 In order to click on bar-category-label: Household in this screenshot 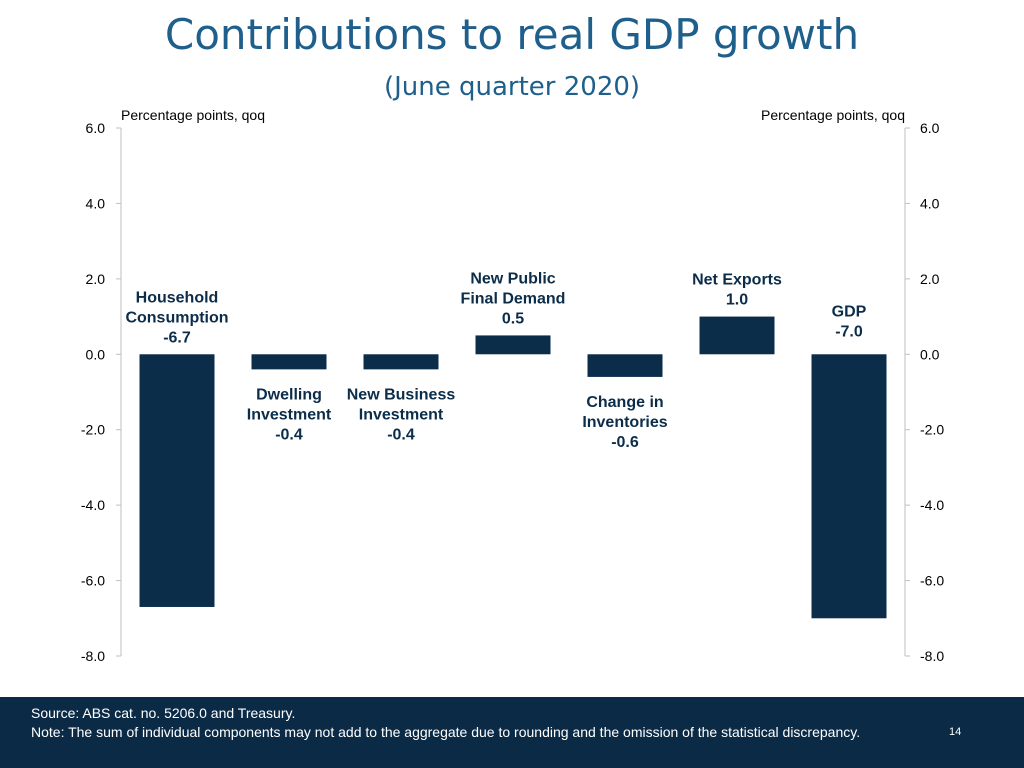, I will do `click(177, 297)`.